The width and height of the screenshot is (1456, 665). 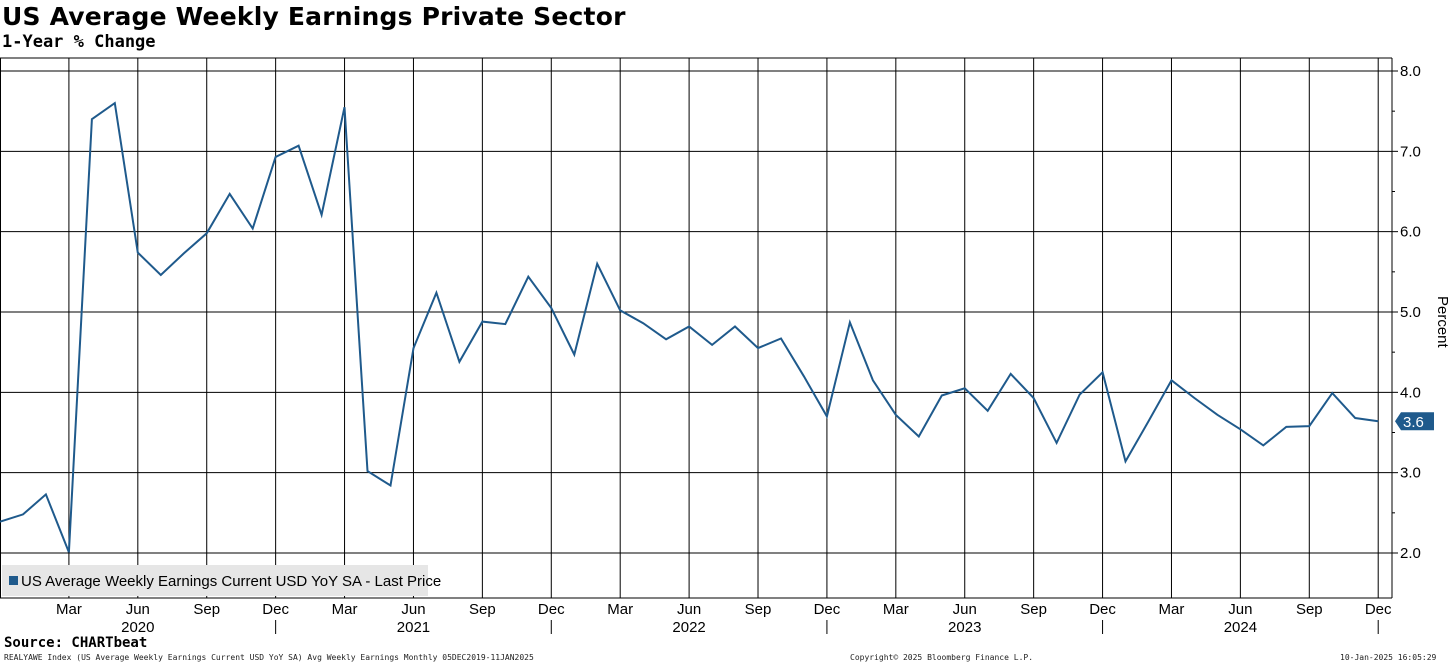 I want to click on last-value-tag: 3.6, so click(x=1414, y=421).